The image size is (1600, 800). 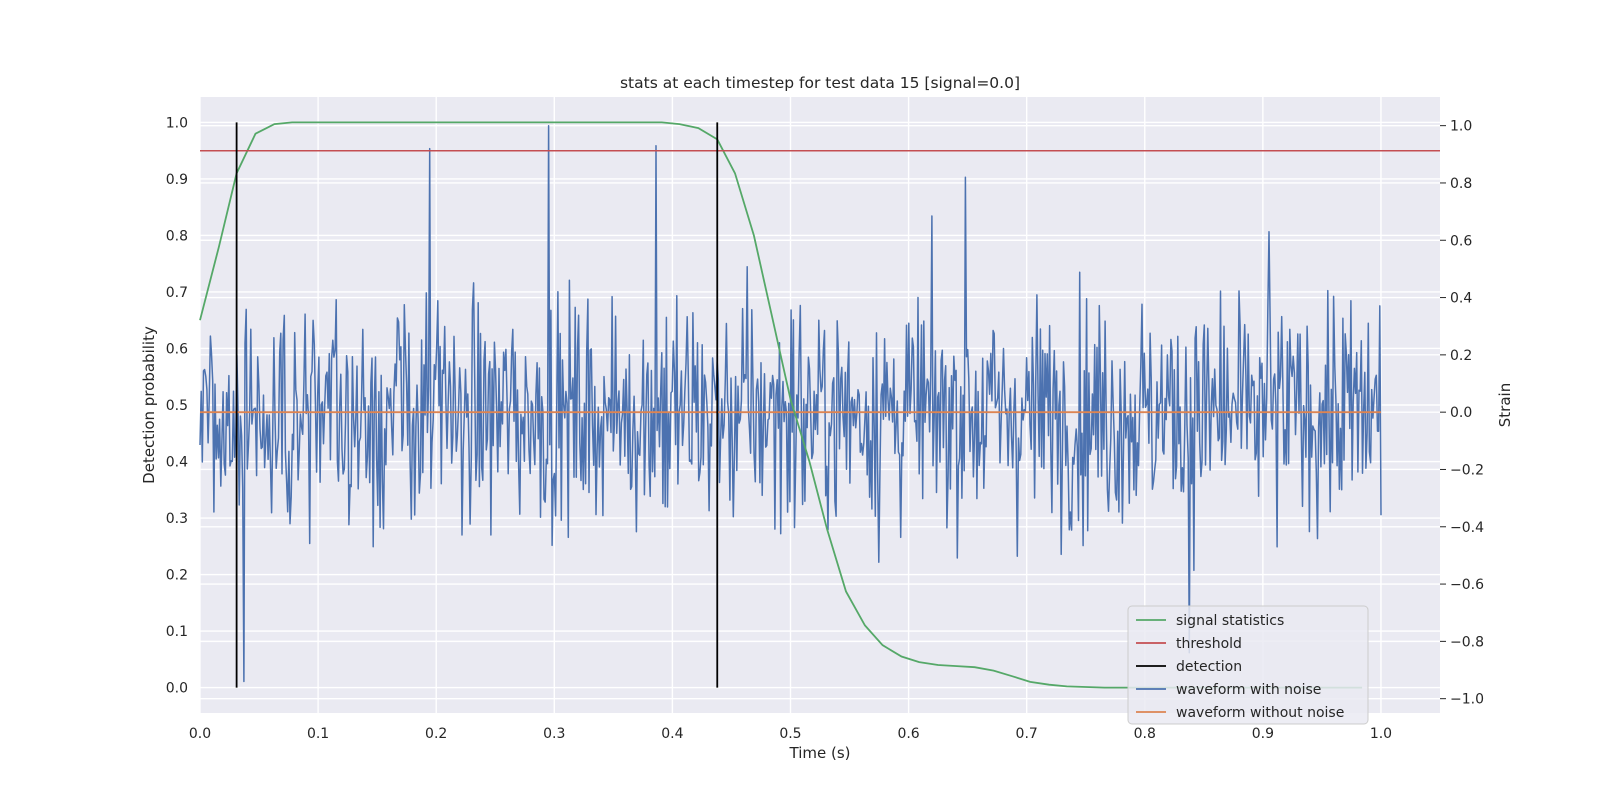 I want to click on x-tick-label: 1.0, so click(x=1381, y=734).